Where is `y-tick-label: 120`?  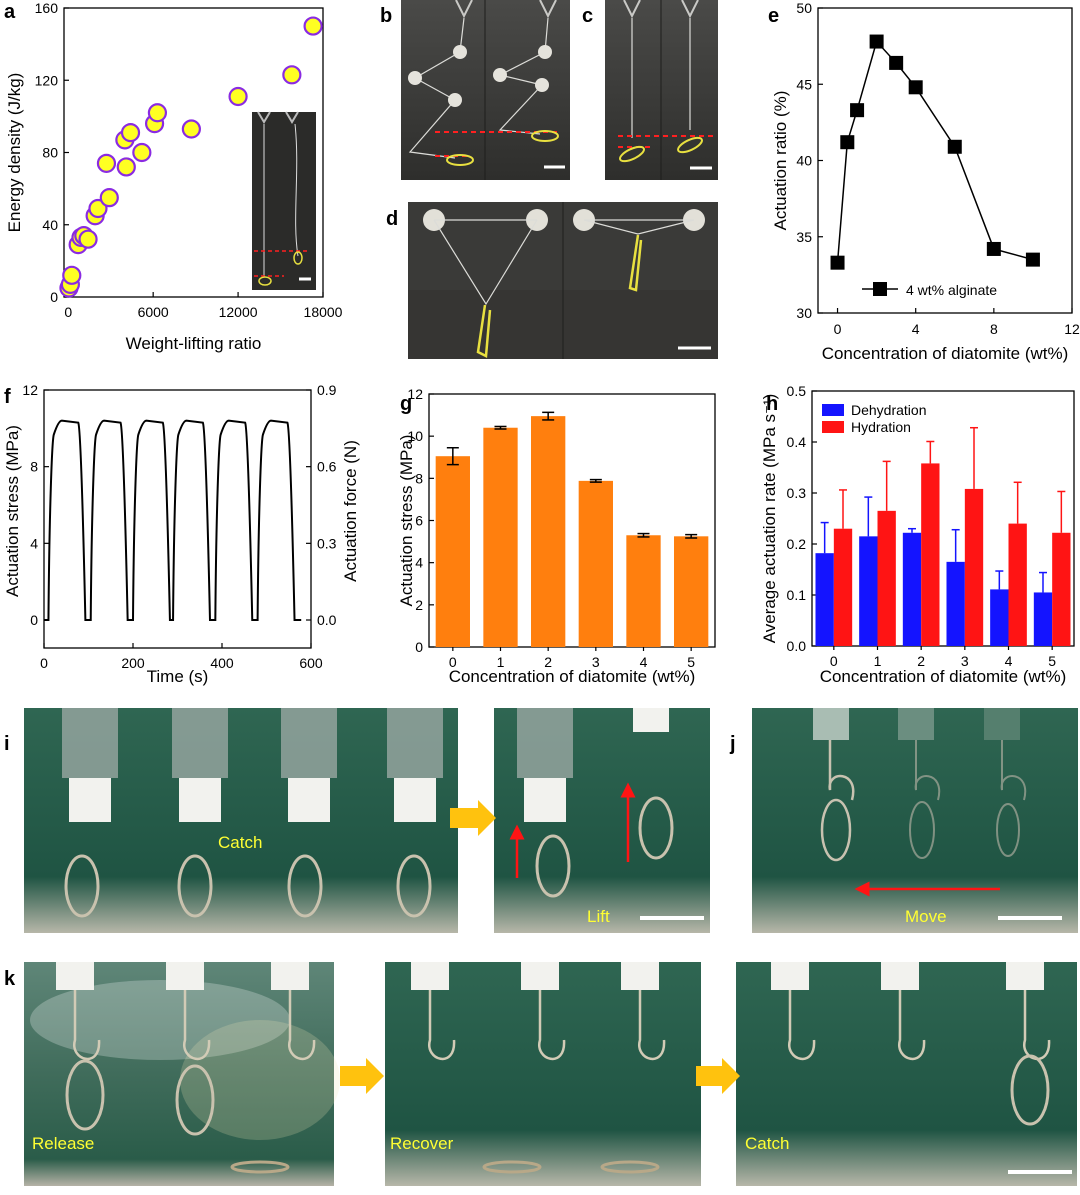
y-tick-label: 120 is located at coordinates (47, 80).